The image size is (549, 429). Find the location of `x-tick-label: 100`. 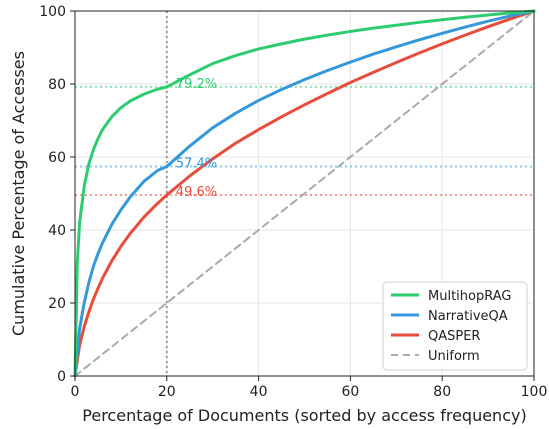

x-tick-label: 100 is located at coordinates (534, 392).